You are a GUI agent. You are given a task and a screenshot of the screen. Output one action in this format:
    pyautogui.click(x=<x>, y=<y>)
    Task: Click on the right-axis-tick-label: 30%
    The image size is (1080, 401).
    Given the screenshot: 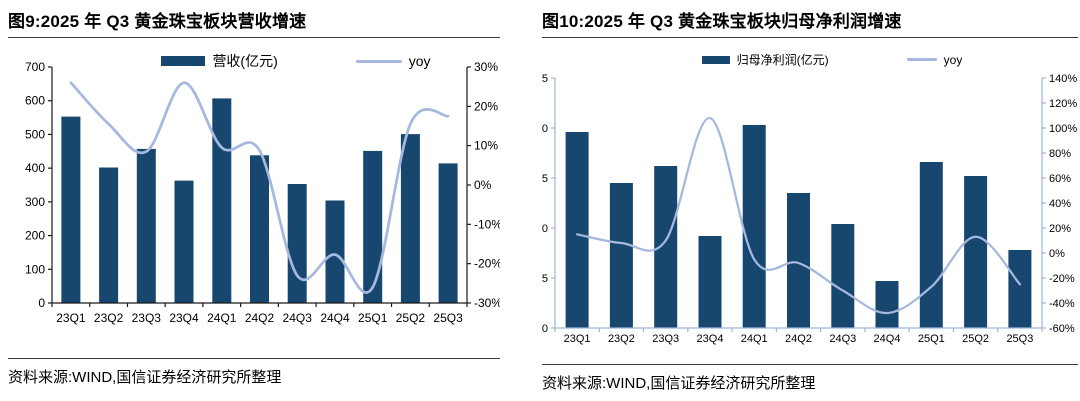 What is the action you would take?
    pyautogui.click(x=486, y=67)
    